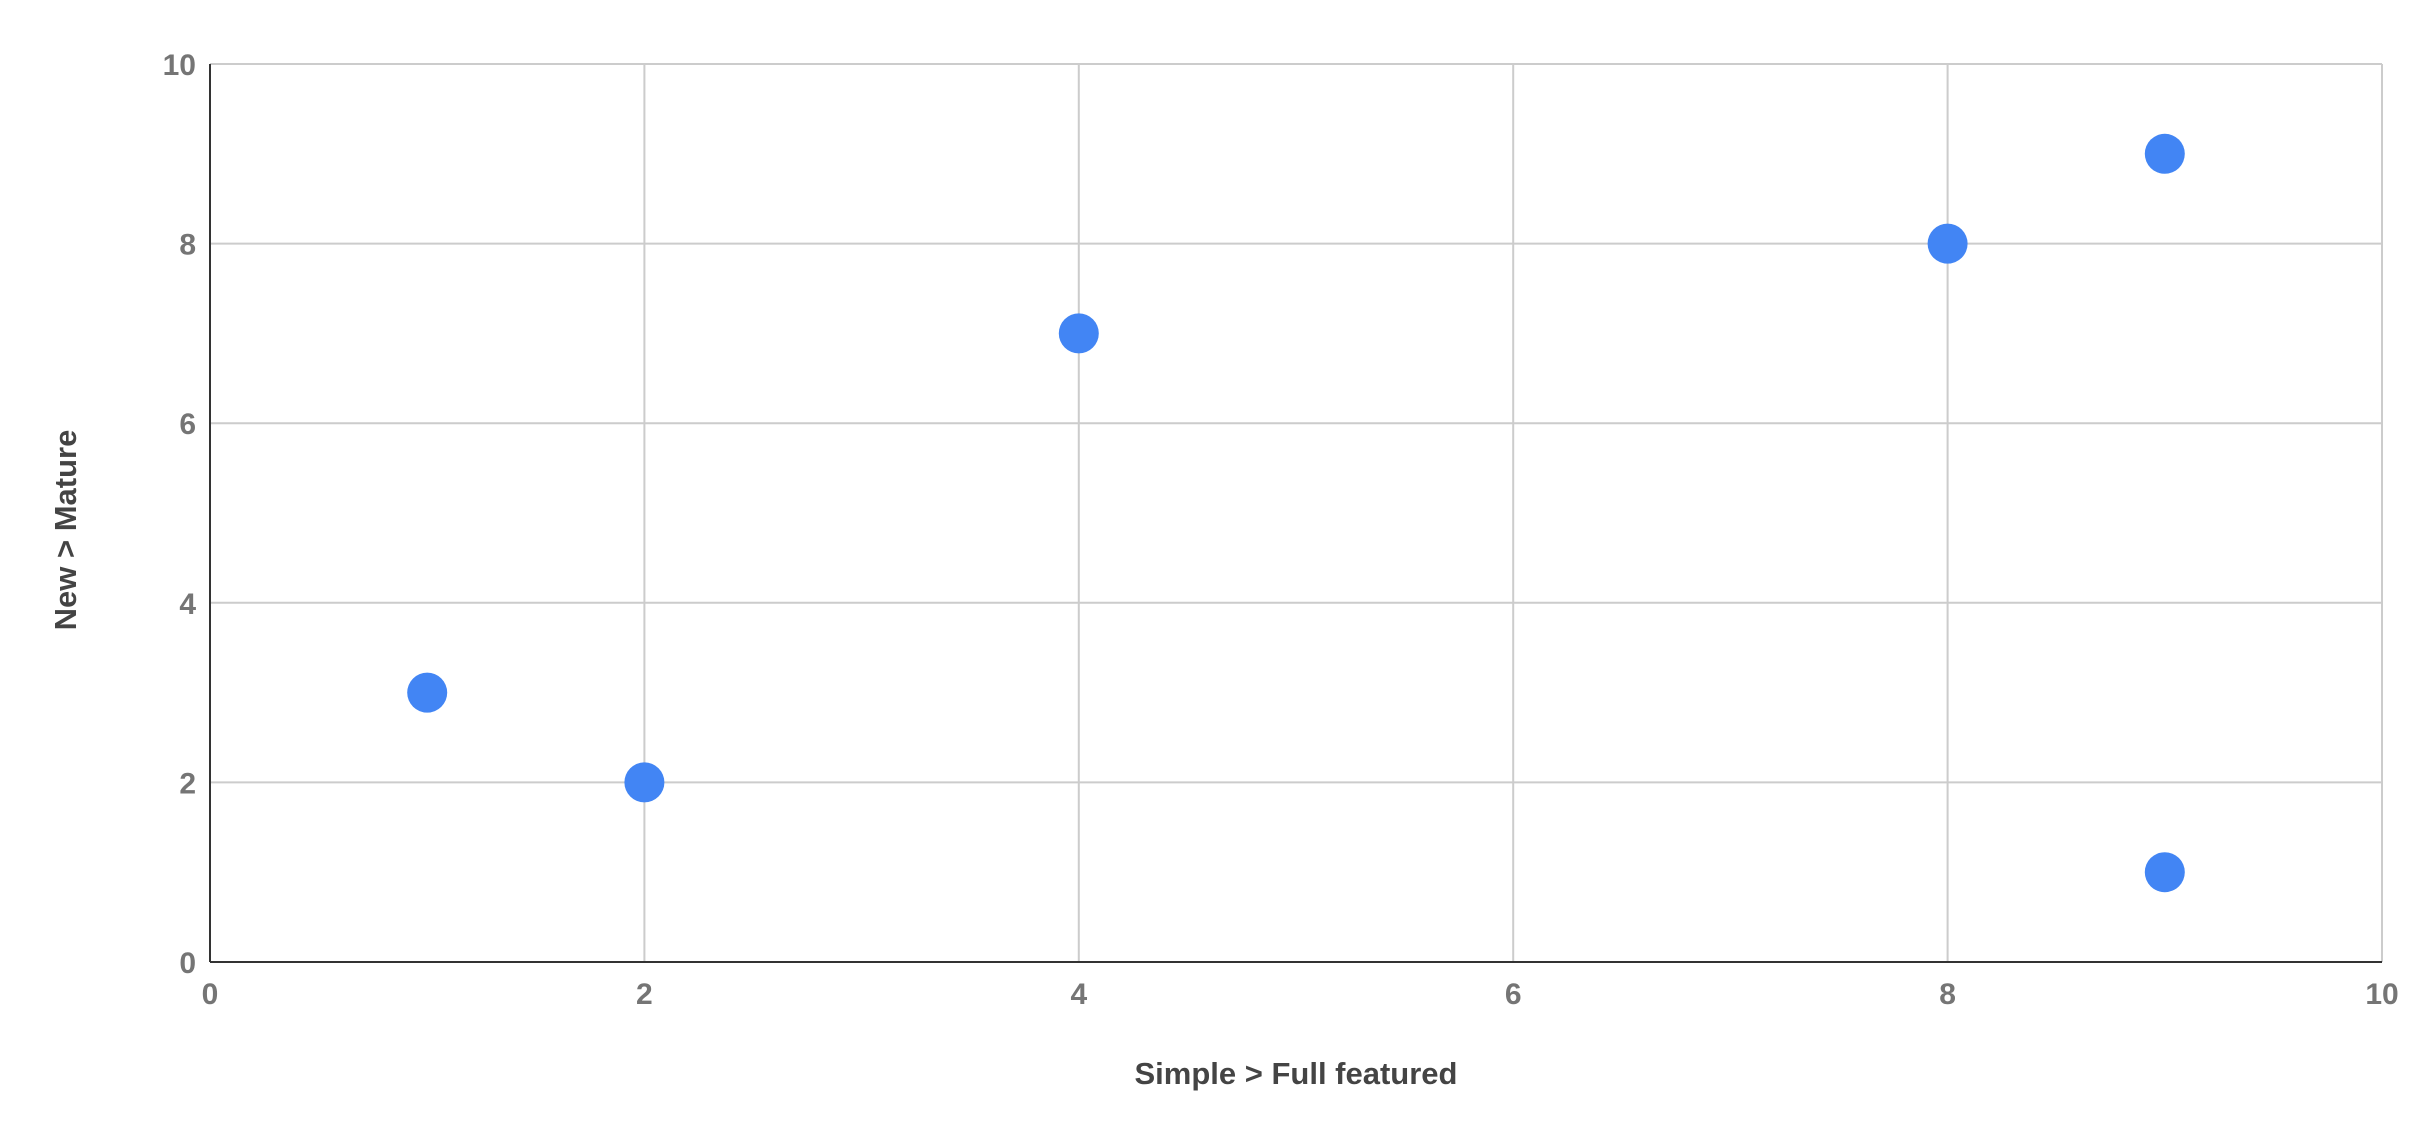 This screenshot has width=2426, height=1130. What do you see at coordinates (1296, 1073) in the screenshot?
I see `x-axis-title: Simple > Full featured` at bounding box center [1296, 1073].